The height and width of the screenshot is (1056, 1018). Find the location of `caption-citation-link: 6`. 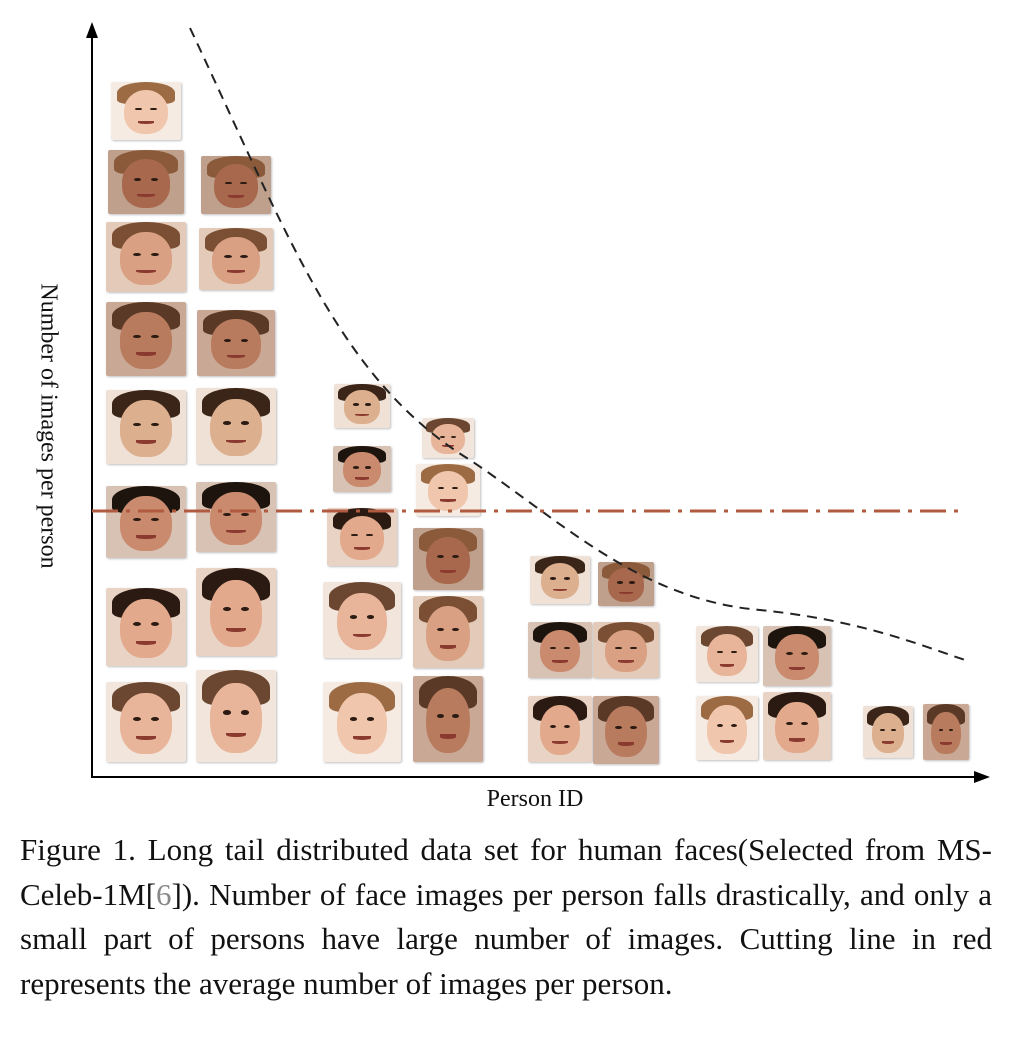

caption-citation-link: 6 is located at coordinates (164, 894).